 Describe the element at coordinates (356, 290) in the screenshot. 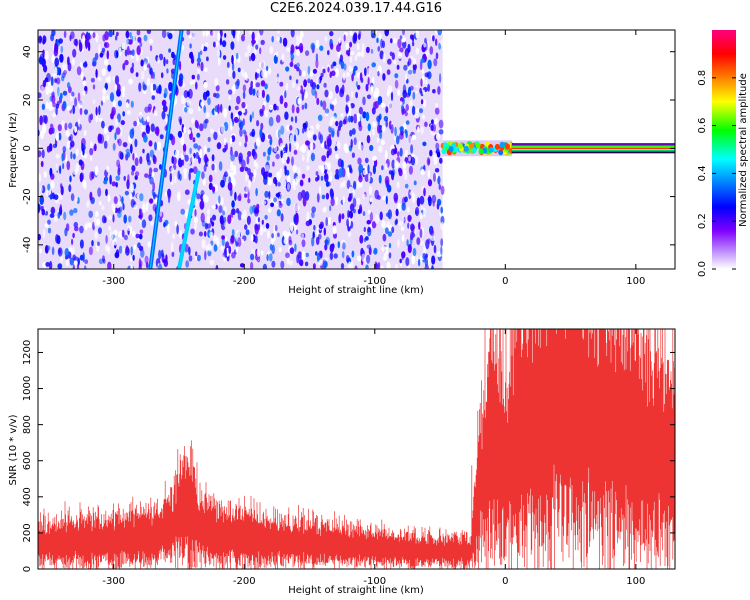

I see `spectrogram-x-axis-label: Height of straight line (km)` at that location.